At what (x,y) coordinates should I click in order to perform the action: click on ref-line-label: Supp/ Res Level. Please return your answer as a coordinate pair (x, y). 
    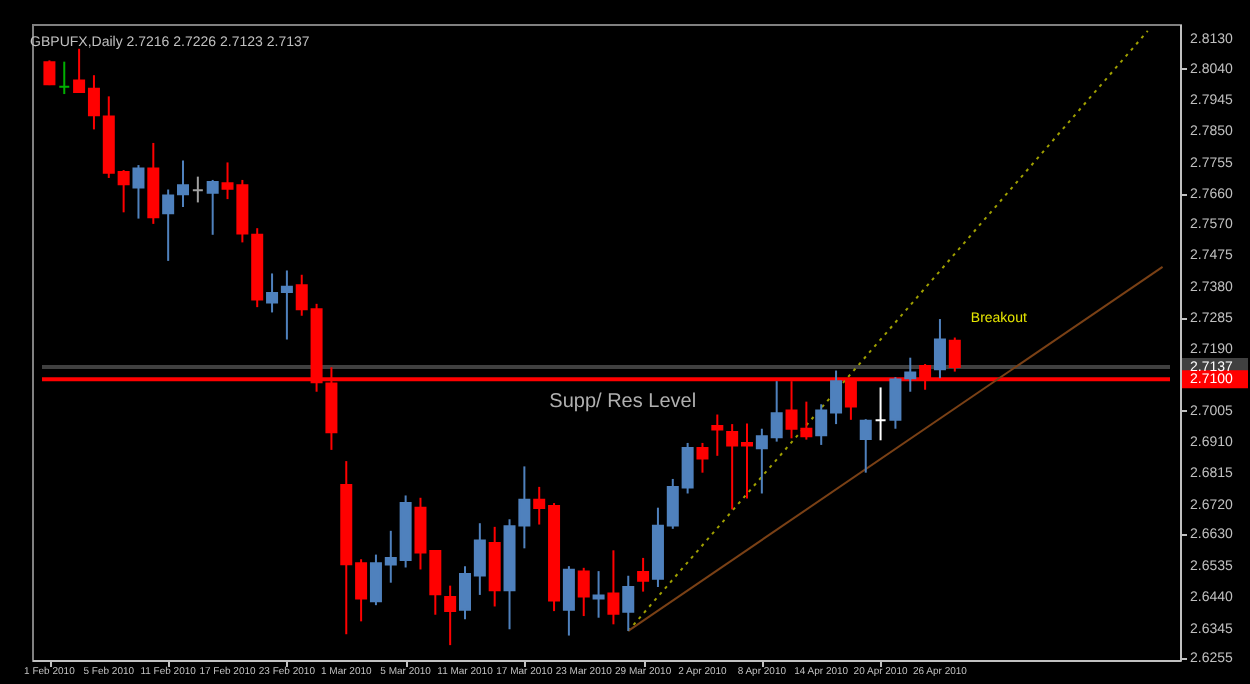
    Looking at the image, I should click on (623, 402).